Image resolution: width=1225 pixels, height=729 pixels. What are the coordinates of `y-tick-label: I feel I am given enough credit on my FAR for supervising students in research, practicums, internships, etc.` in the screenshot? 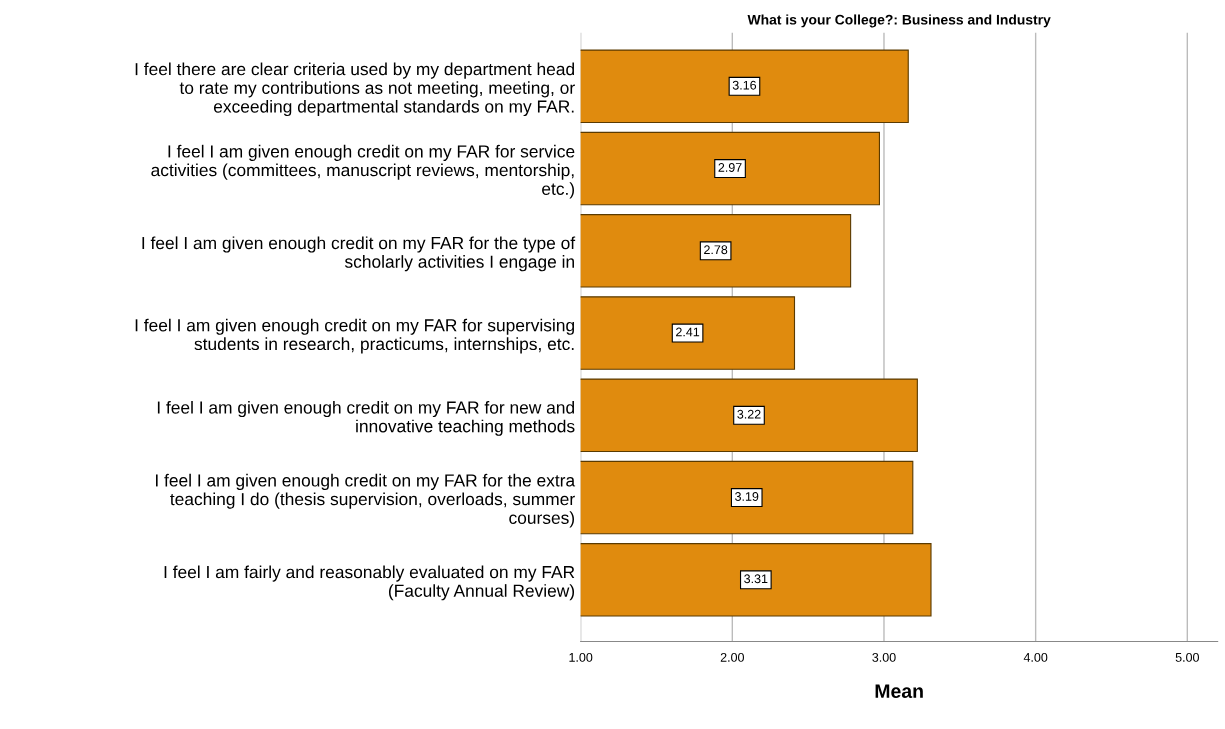 It's located at (355, 336).